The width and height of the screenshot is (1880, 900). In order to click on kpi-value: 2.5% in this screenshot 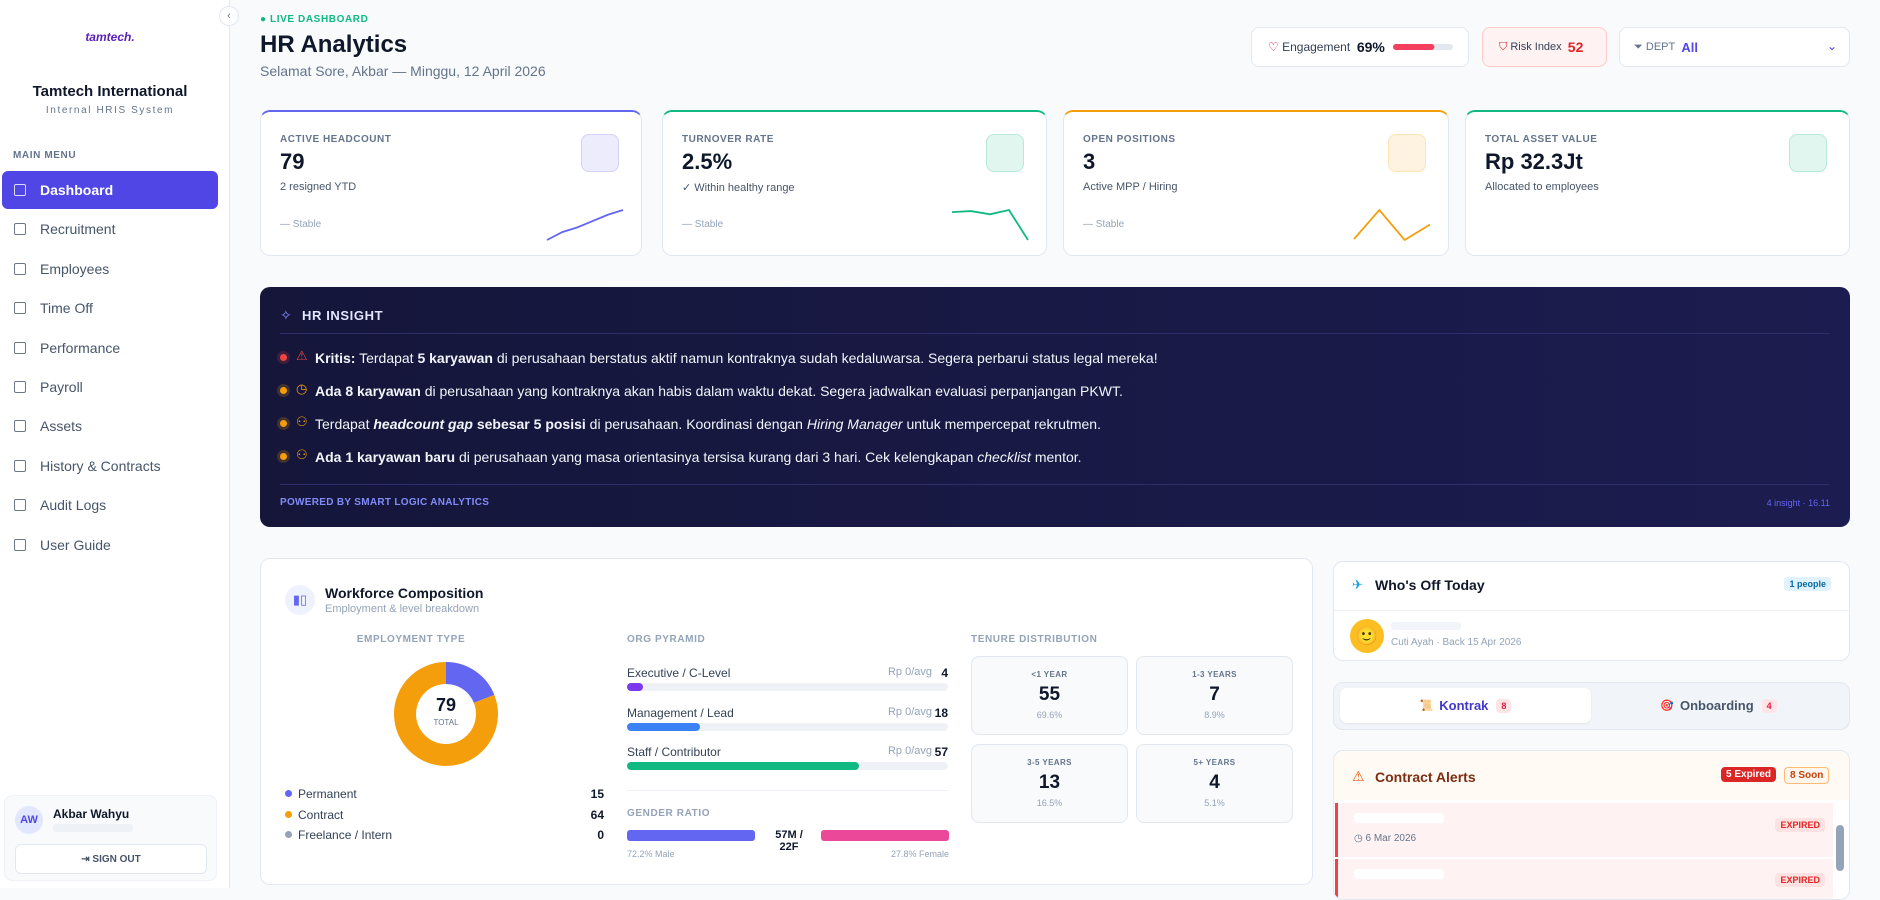, I will do `click(707, 161)`.